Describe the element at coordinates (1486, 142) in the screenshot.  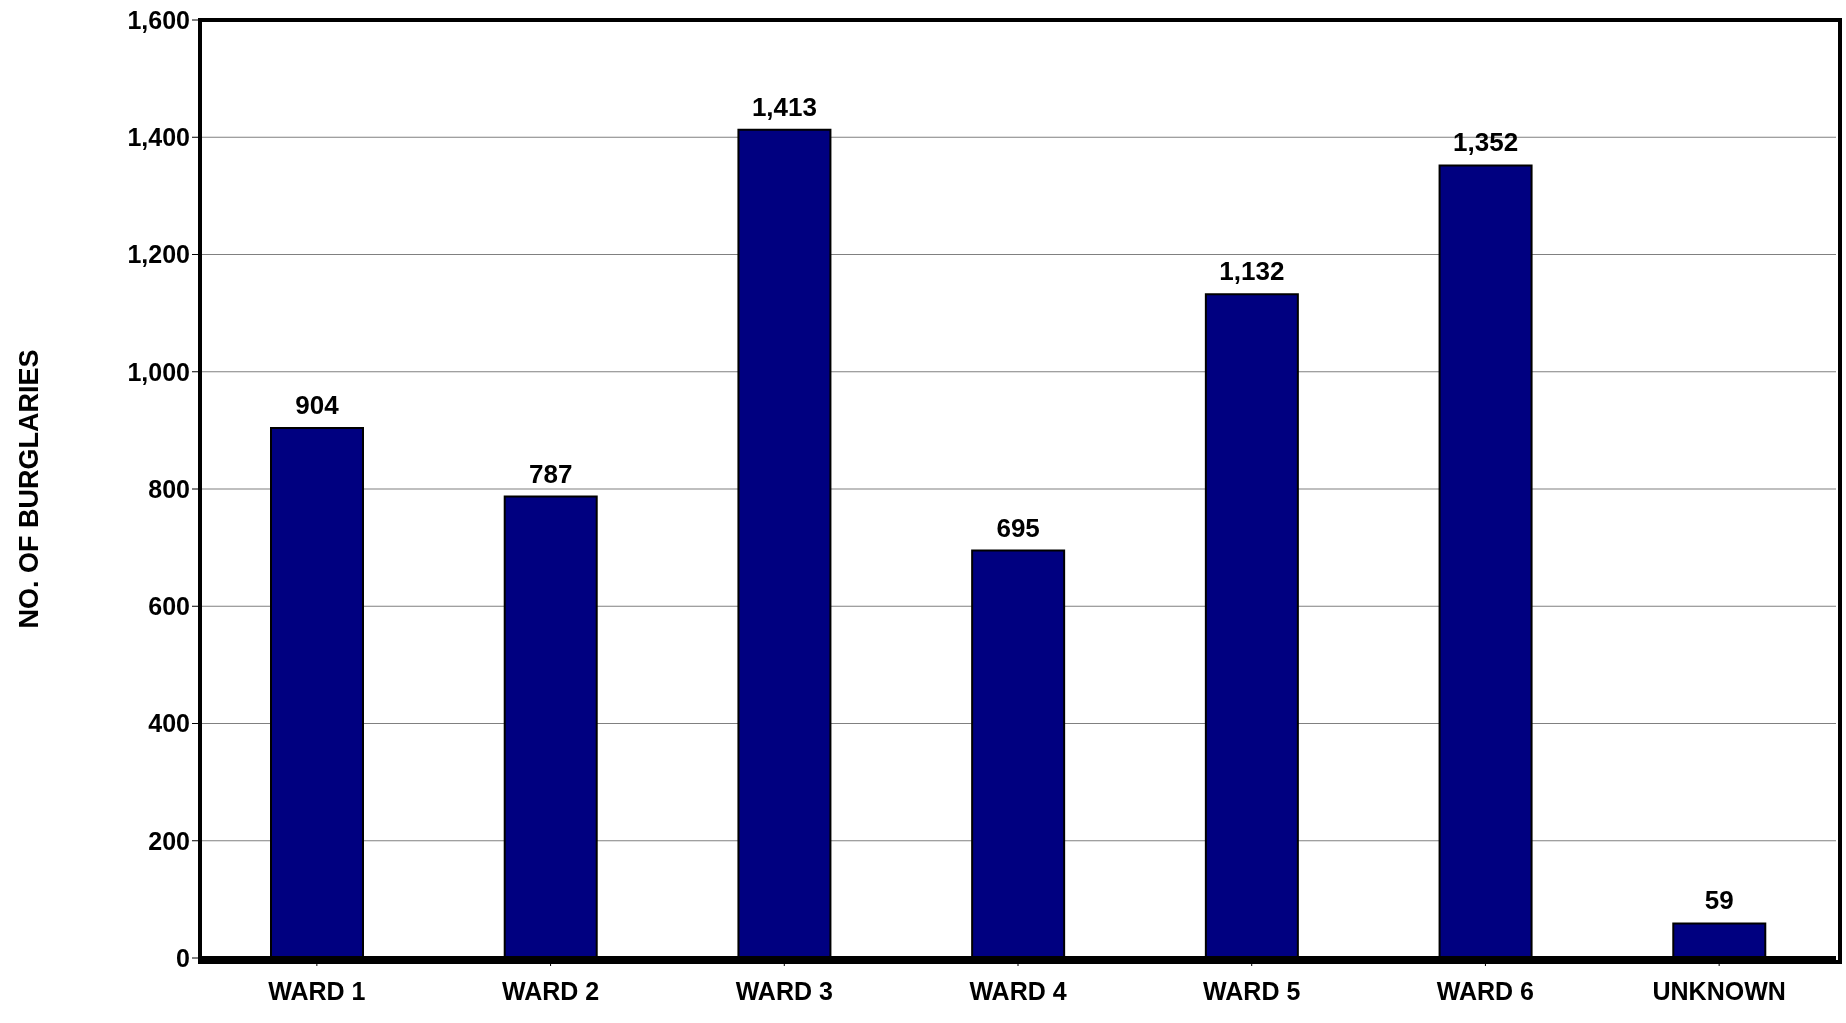
I see `data-label: 1,352` at that location.